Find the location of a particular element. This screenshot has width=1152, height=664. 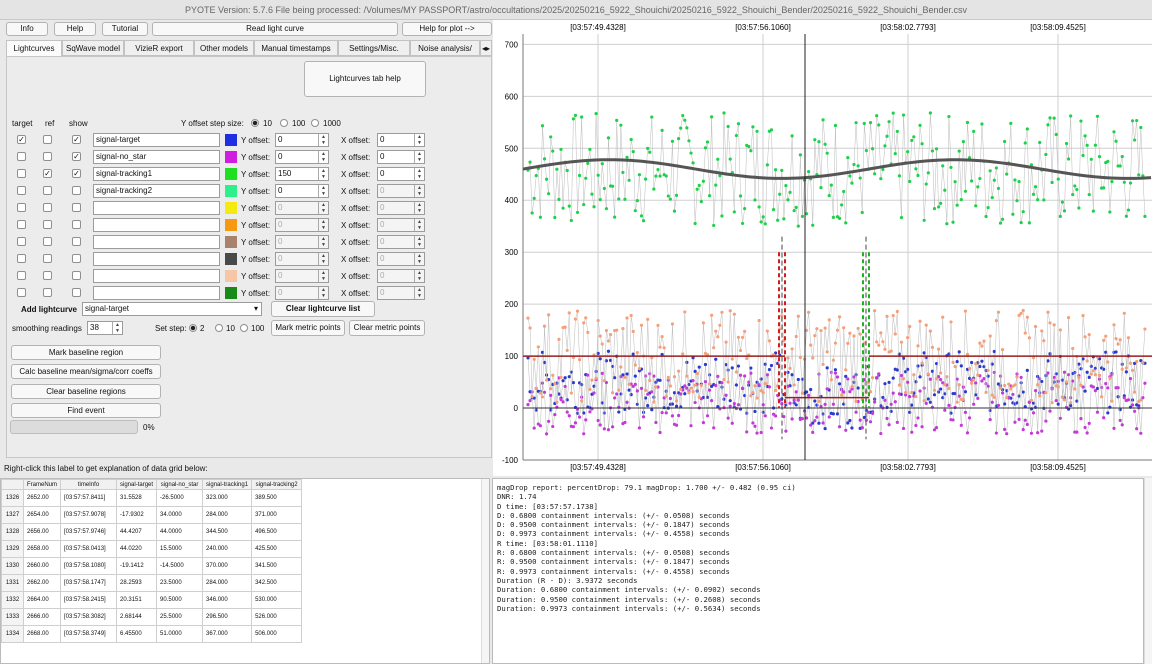

grid-cell: [03:57:58.1747] is located at coordinates (89, 583).